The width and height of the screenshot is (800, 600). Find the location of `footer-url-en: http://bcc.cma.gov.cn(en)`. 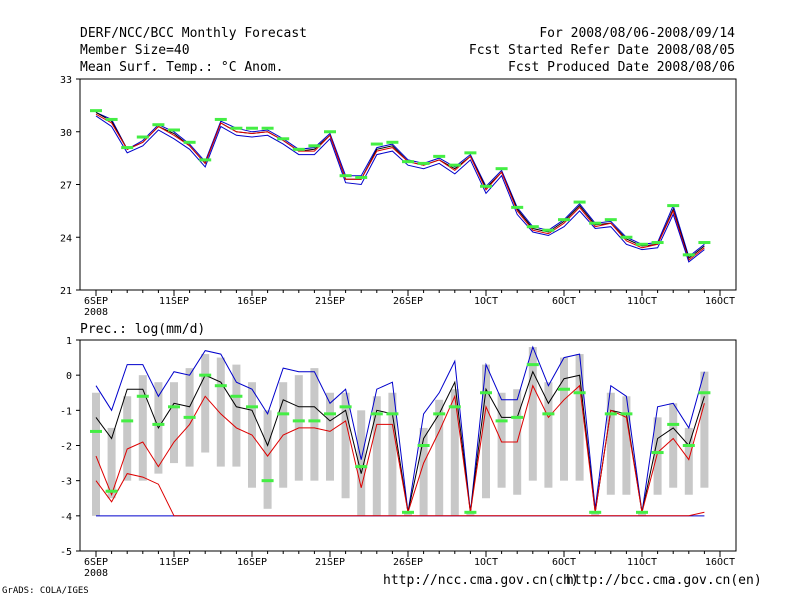

footer-url-en: http://bcc.cma.gov.cn(en) is located at coordinates (664, 580).